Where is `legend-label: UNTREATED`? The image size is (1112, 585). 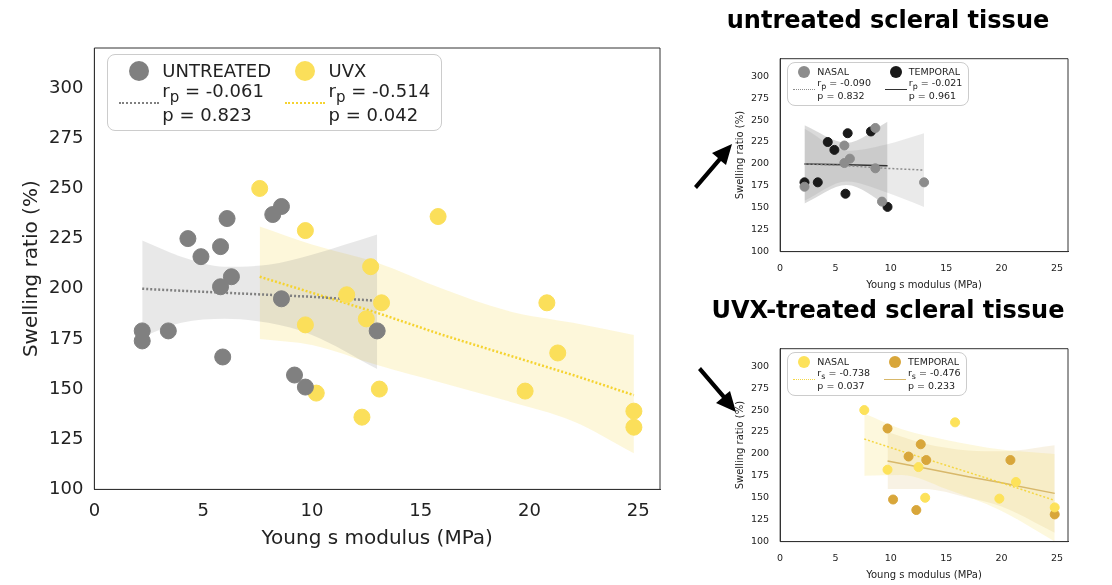 legend-label: UNTREATED is located at coordinates (217, 70).